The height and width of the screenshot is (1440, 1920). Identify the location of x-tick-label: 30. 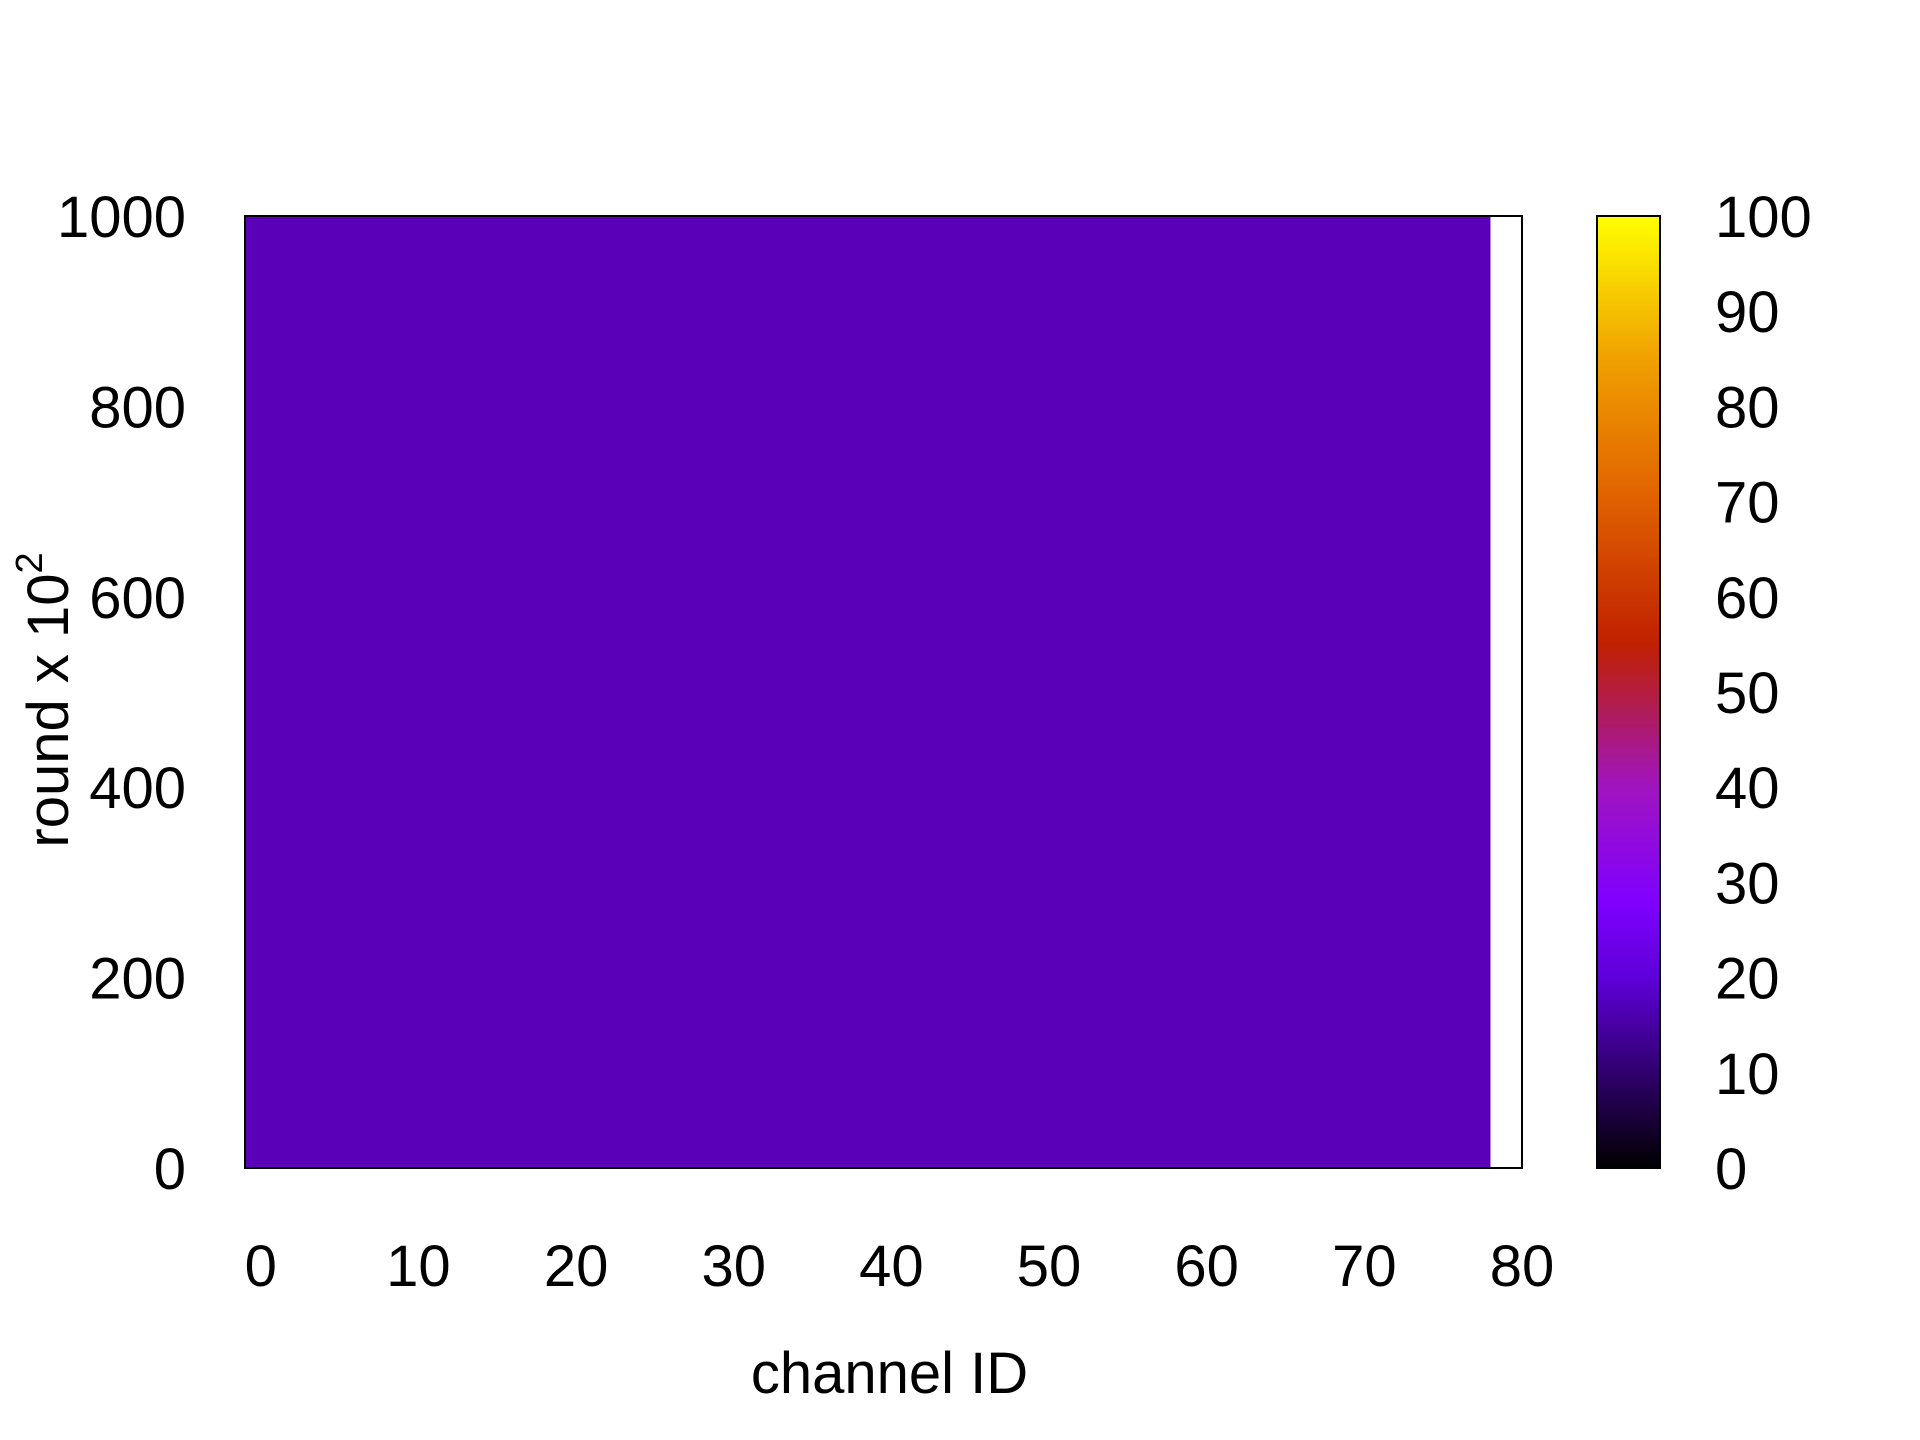
(733, 1266).